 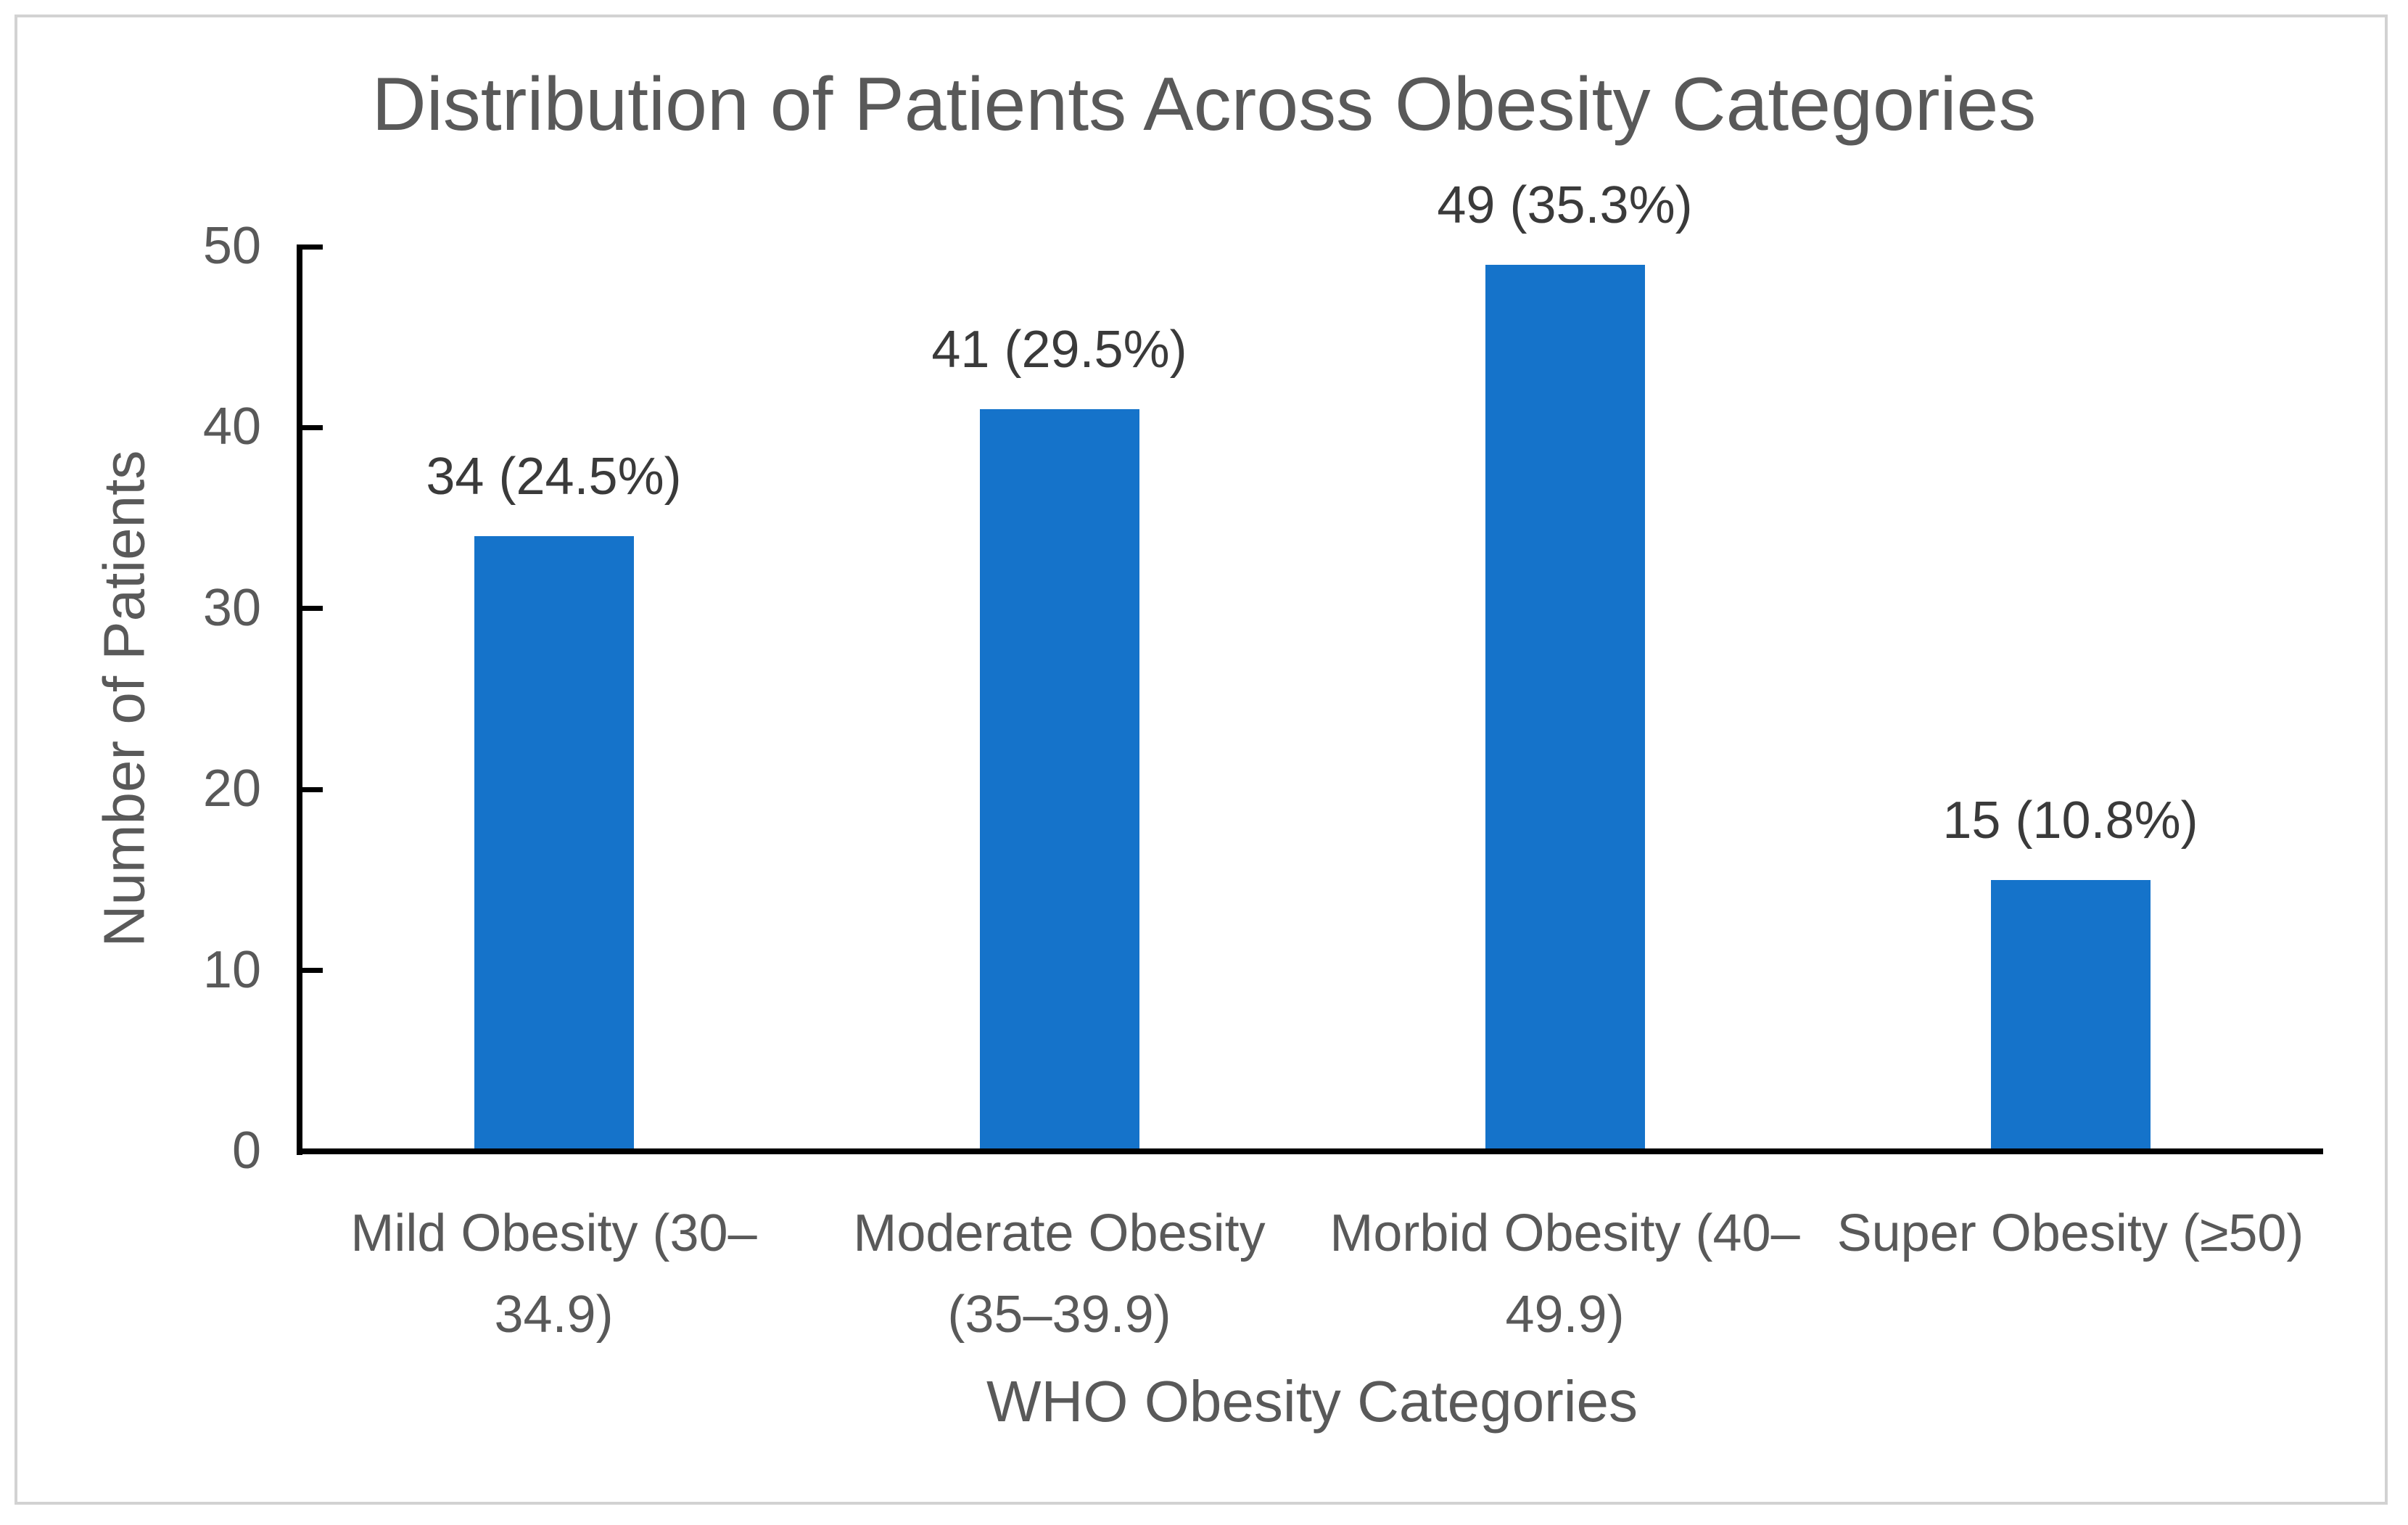 What do you see at coordinates (554, 477) in the screenshot?
I see `bar-data-label: 34 (24.5%)` at bounding box center [554, 477].